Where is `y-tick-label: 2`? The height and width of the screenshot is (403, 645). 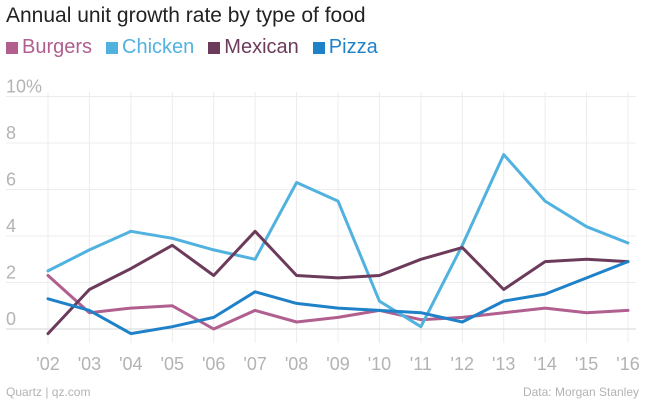 y-tick-label: 2 is located at coordinates (11, 273).